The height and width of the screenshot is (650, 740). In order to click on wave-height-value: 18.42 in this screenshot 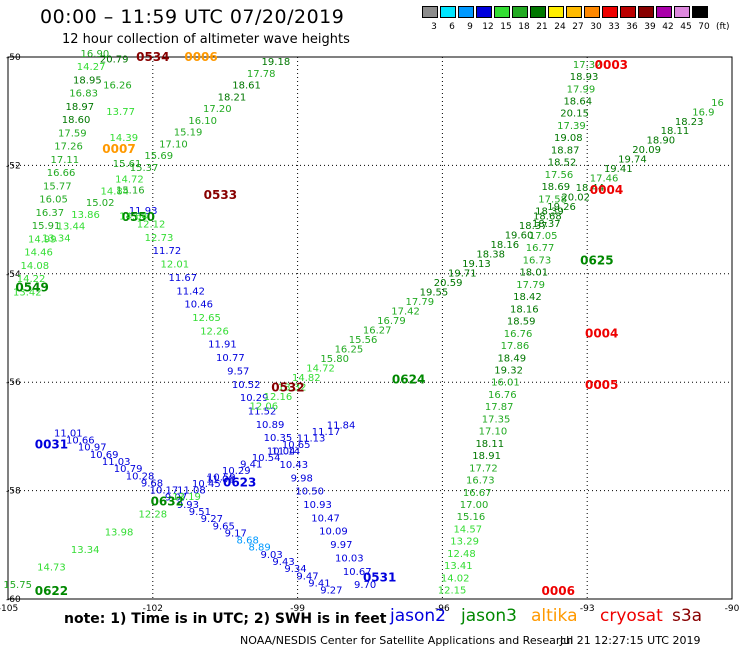, I will do `click(527, 297)`.